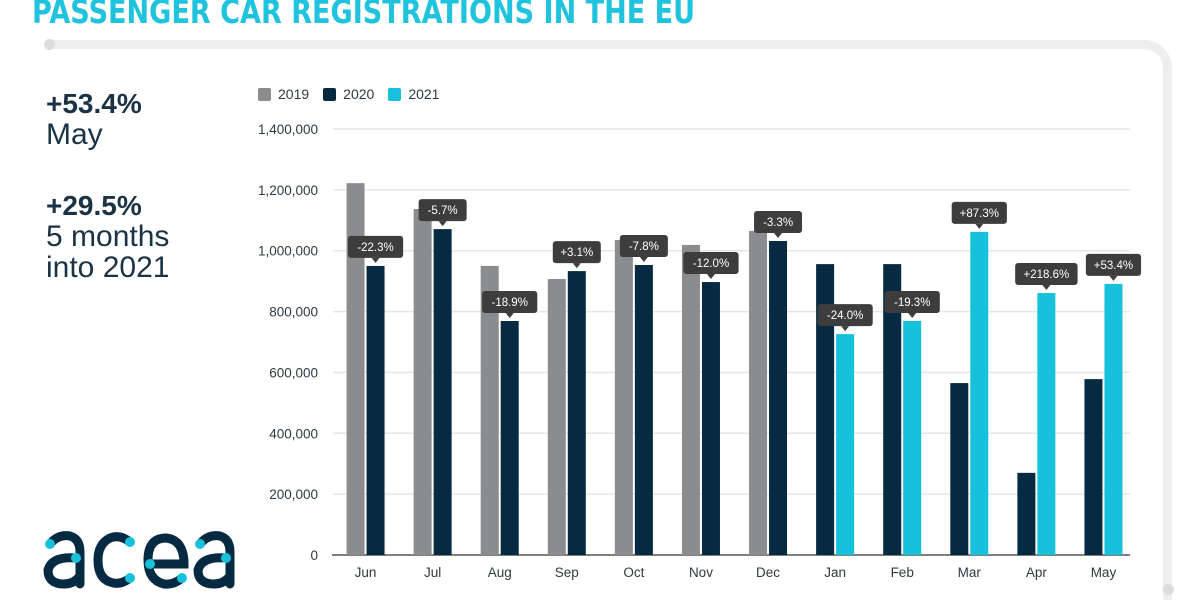 The width and height of the screenshot is (1200, 600). What do you see at coordinates (970, 572) in the screenshot?
I see `x-tick-label: Mar` at bounding box center [970, 572].